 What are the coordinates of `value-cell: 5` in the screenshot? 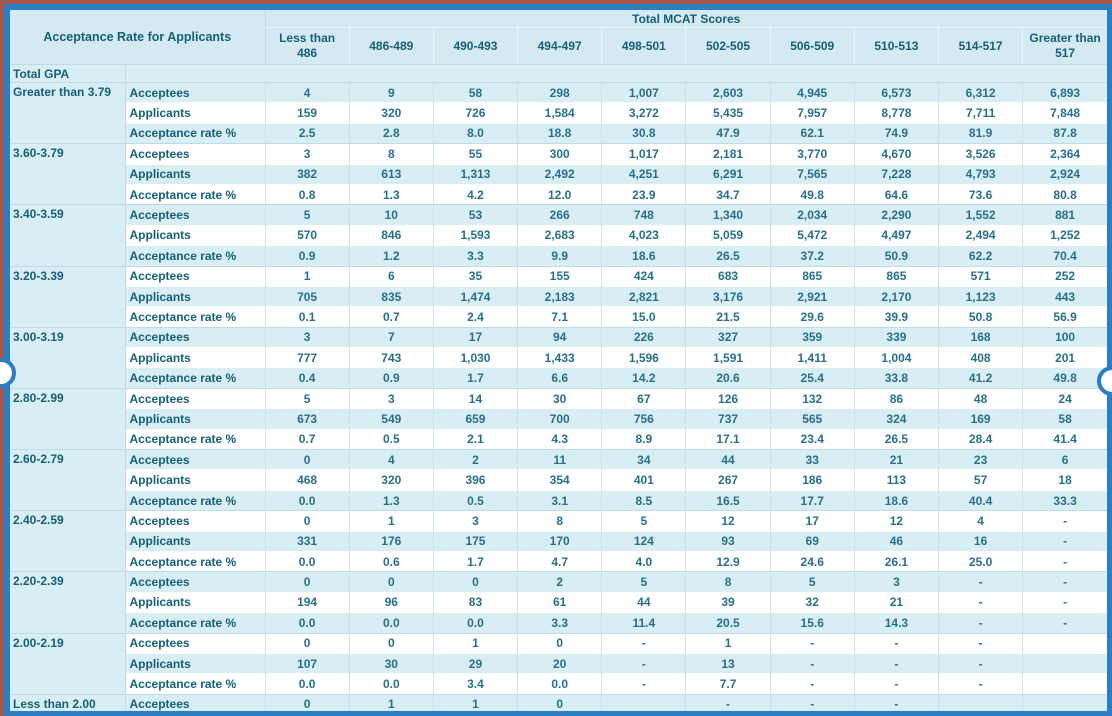 It's located at (307, 215).